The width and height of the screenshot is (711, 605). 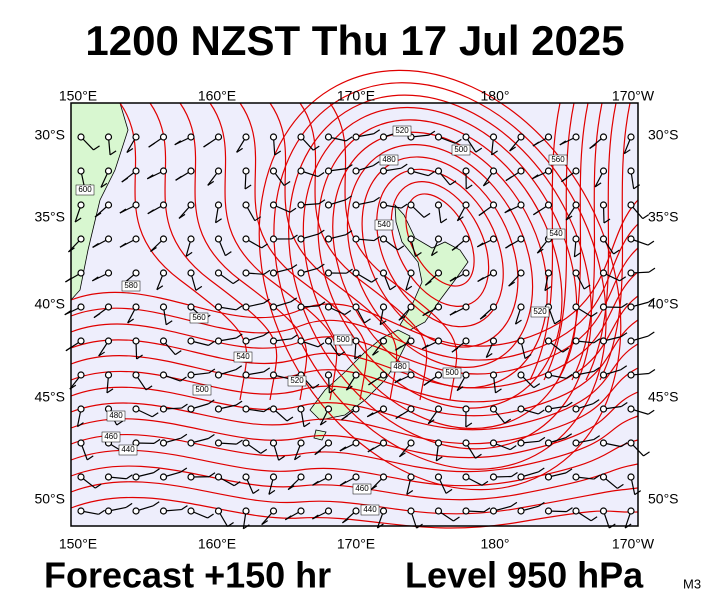 I want to click on lat-label-left: 50°S, so click(x=49, y=499).